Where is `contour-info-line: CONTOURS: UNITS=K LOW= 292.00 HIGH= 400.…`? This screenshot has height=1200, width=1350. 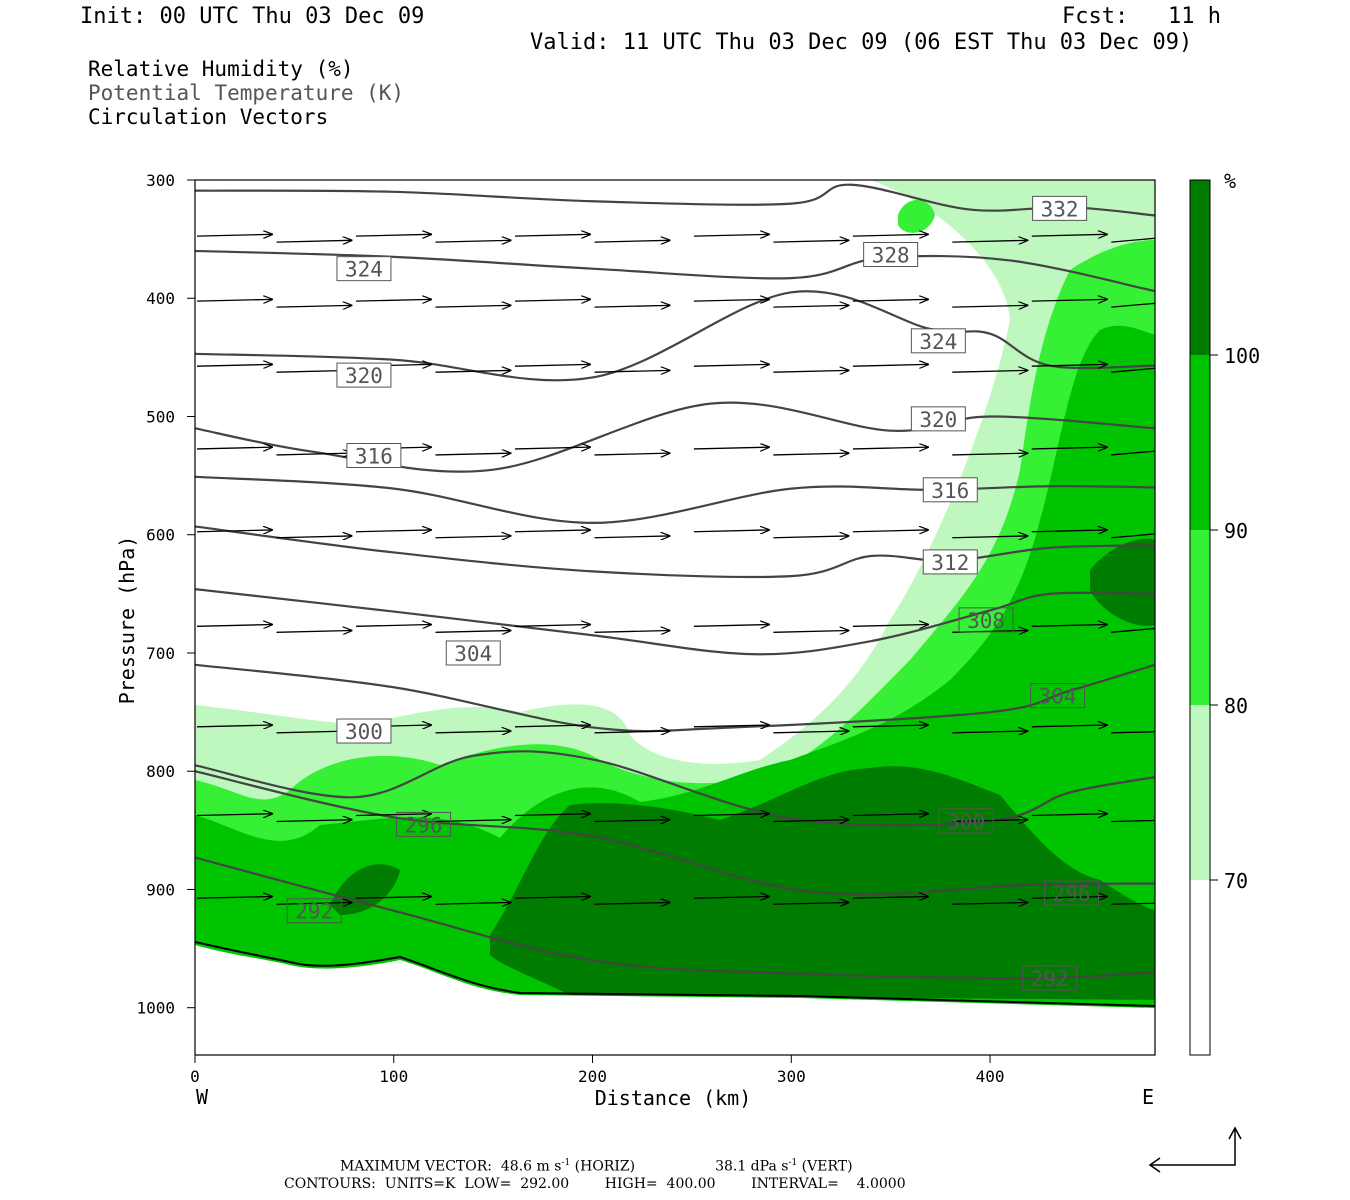 contour-info-line: CONTOURS: UNITS=K LOW= 292.00 HIGH= 400.… is located at coordinates (595, 1184).